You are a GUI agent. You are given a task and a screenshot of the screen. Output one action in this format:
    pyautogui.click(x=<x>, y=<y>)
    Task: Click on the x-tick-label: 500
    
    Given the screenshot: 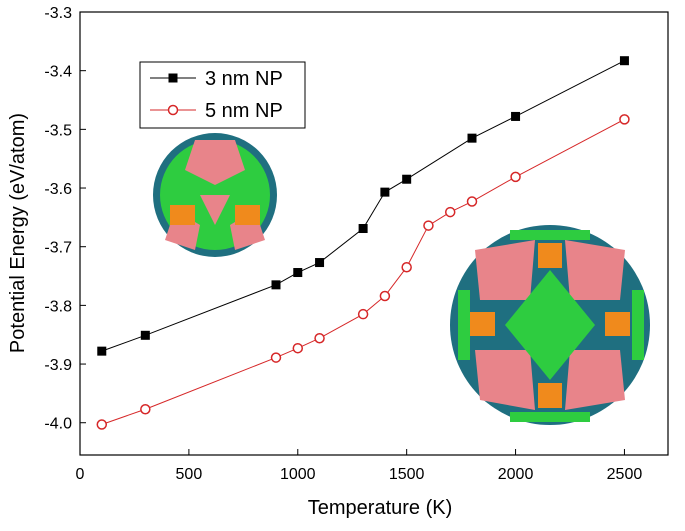 What is the action you would take?
    pyautogui.click(x=189, y=474)
    